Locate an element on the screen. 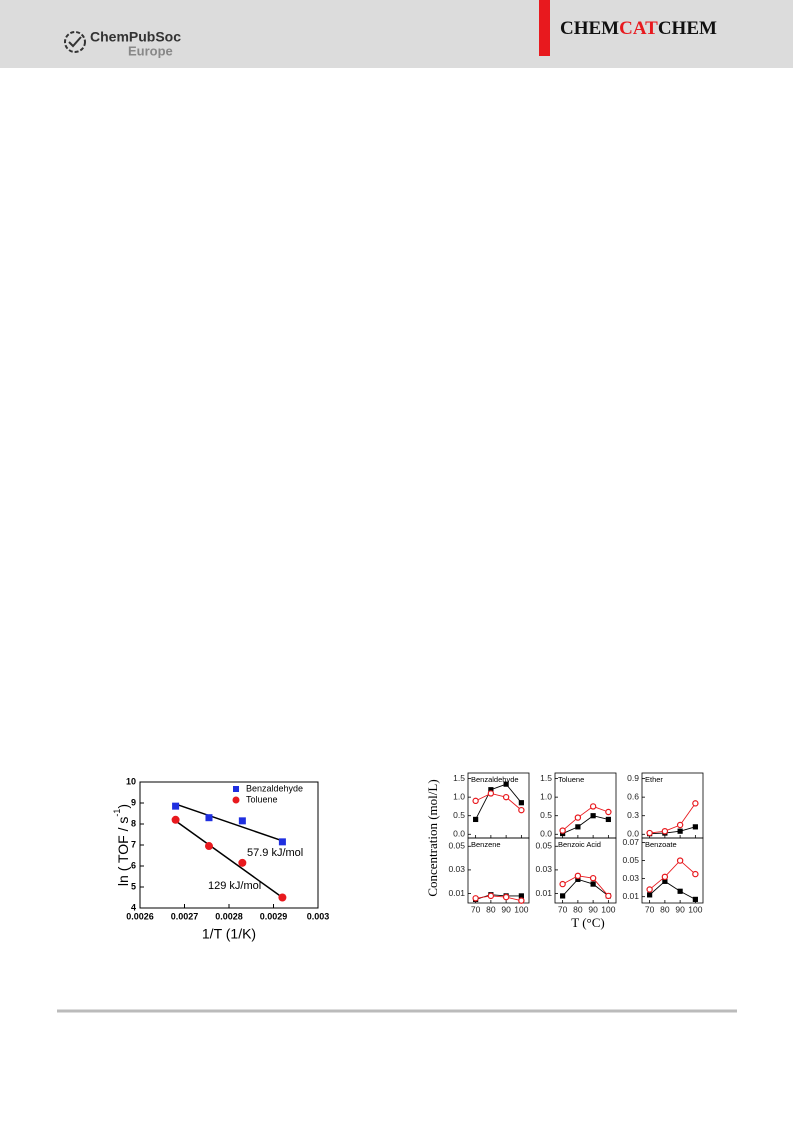 This screenshot has width=793, height=1121. y-tick-label: 10 is located at coordinates (131, 781).